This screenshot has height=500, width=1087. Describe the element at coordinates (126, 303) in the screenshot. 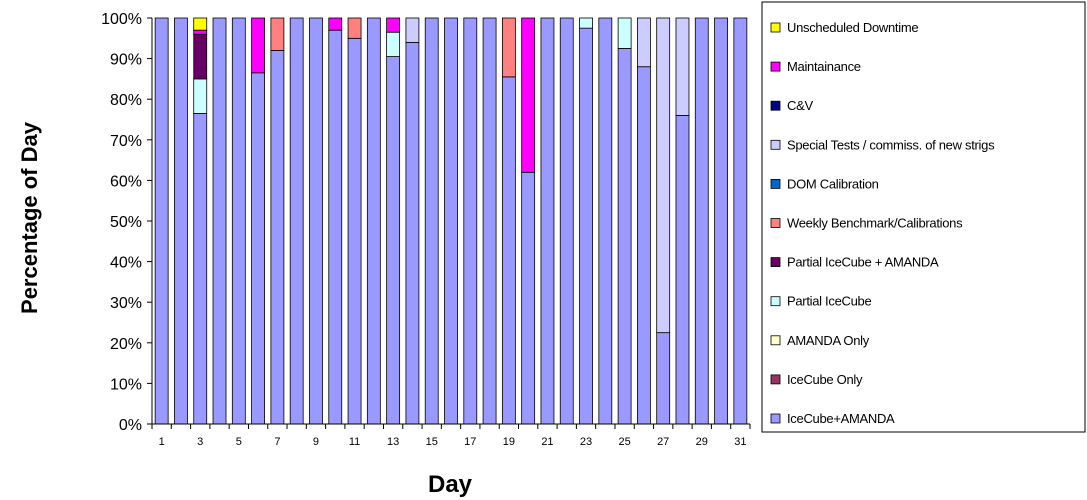

I see `y-tick-label: 30%` at that location.